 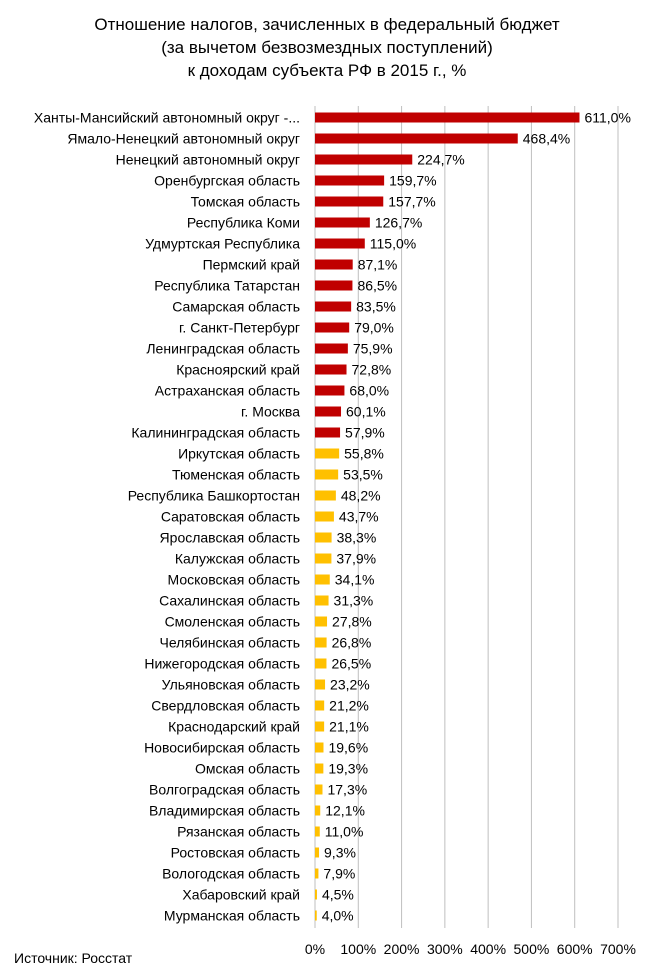 I want to click on category-label: Красноярский край, so click(x=238, y=370).